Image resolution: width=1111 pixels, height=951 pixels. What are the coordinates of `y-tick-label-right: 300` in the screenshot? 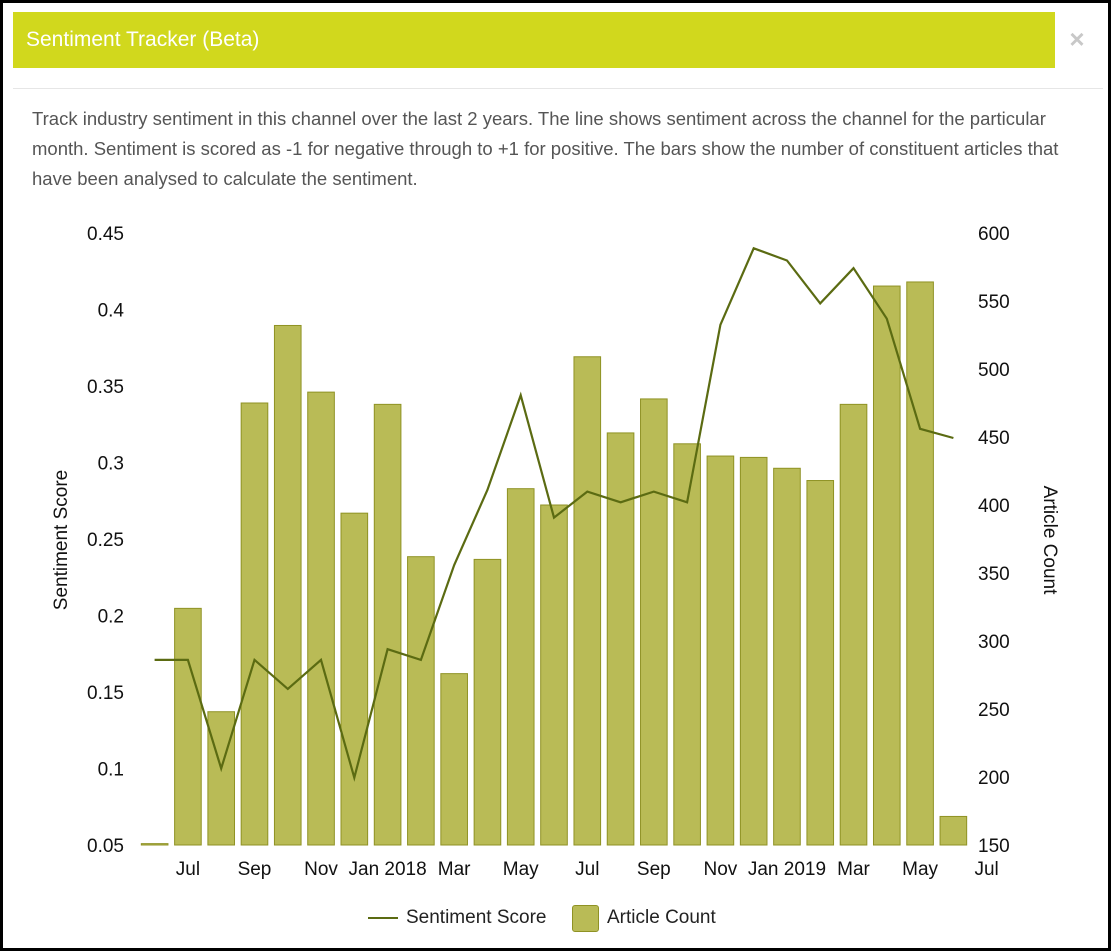 It's located at (994, 642).